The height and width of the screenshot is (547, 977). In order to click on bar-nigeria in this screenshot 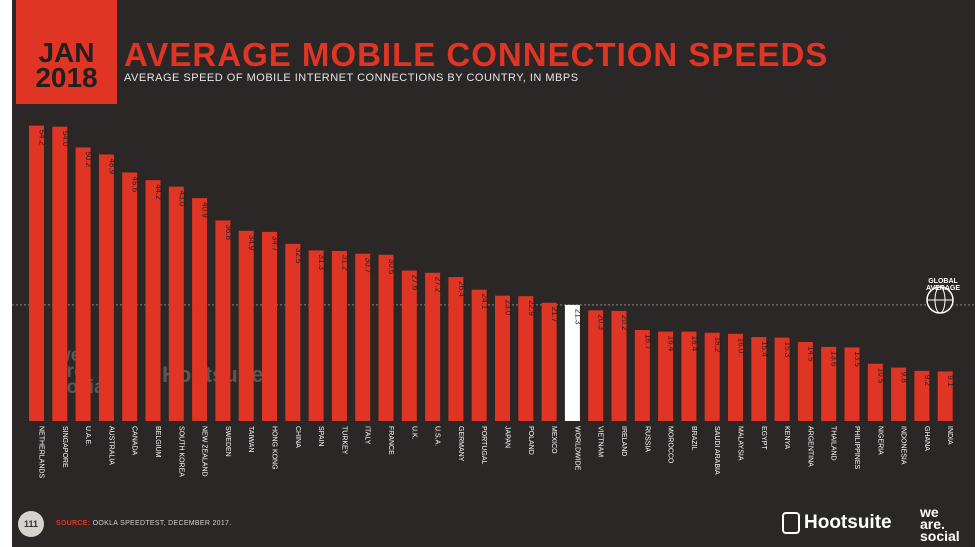, I will do `click(875, 392)`.